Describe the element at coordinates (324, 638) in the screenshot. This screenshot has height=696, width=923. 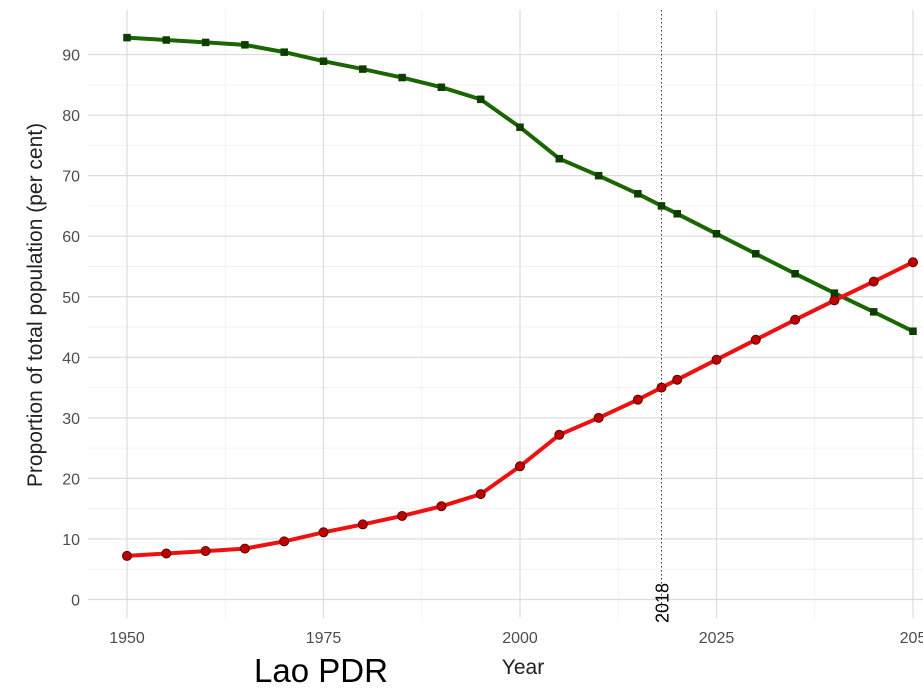
I see `x-tick-label: 1975` at that location.